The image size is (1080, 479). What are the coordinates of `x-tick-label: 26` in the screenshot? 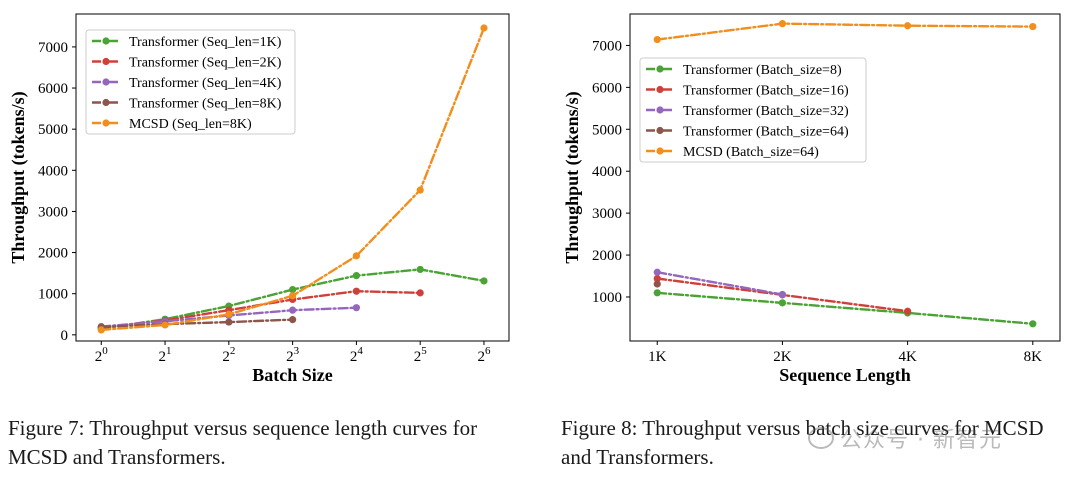 It's located at (484, 355).